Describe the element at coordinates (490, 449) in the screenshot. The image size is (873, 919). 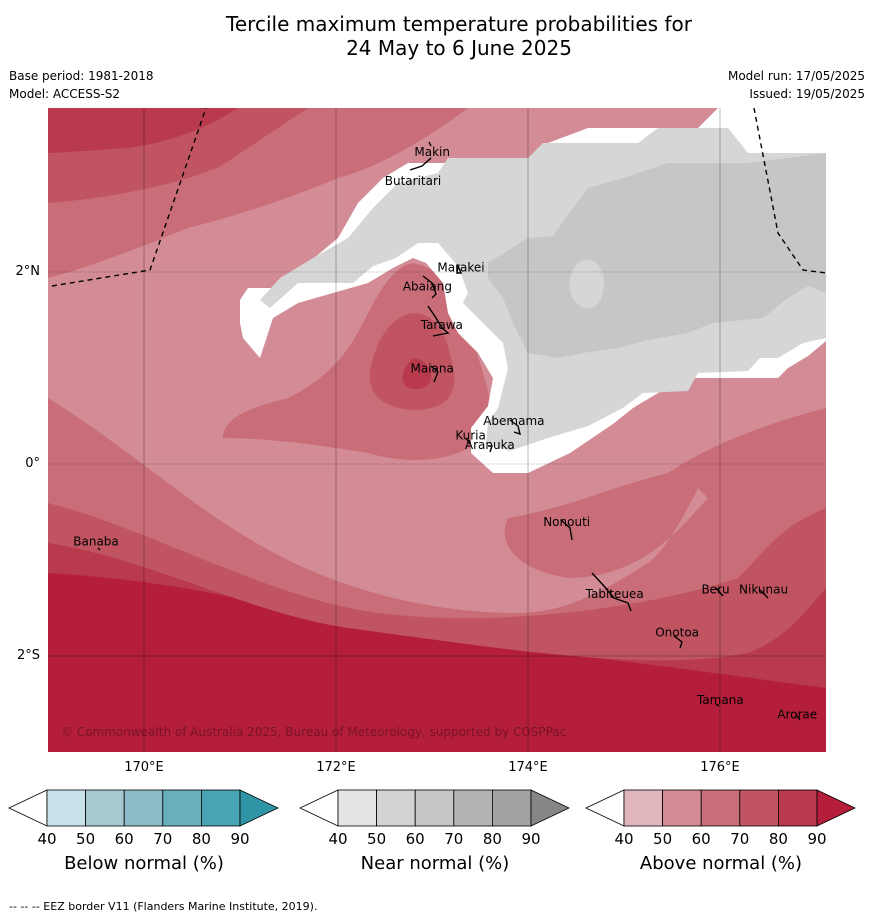
I see `island-aranuka` at that location.